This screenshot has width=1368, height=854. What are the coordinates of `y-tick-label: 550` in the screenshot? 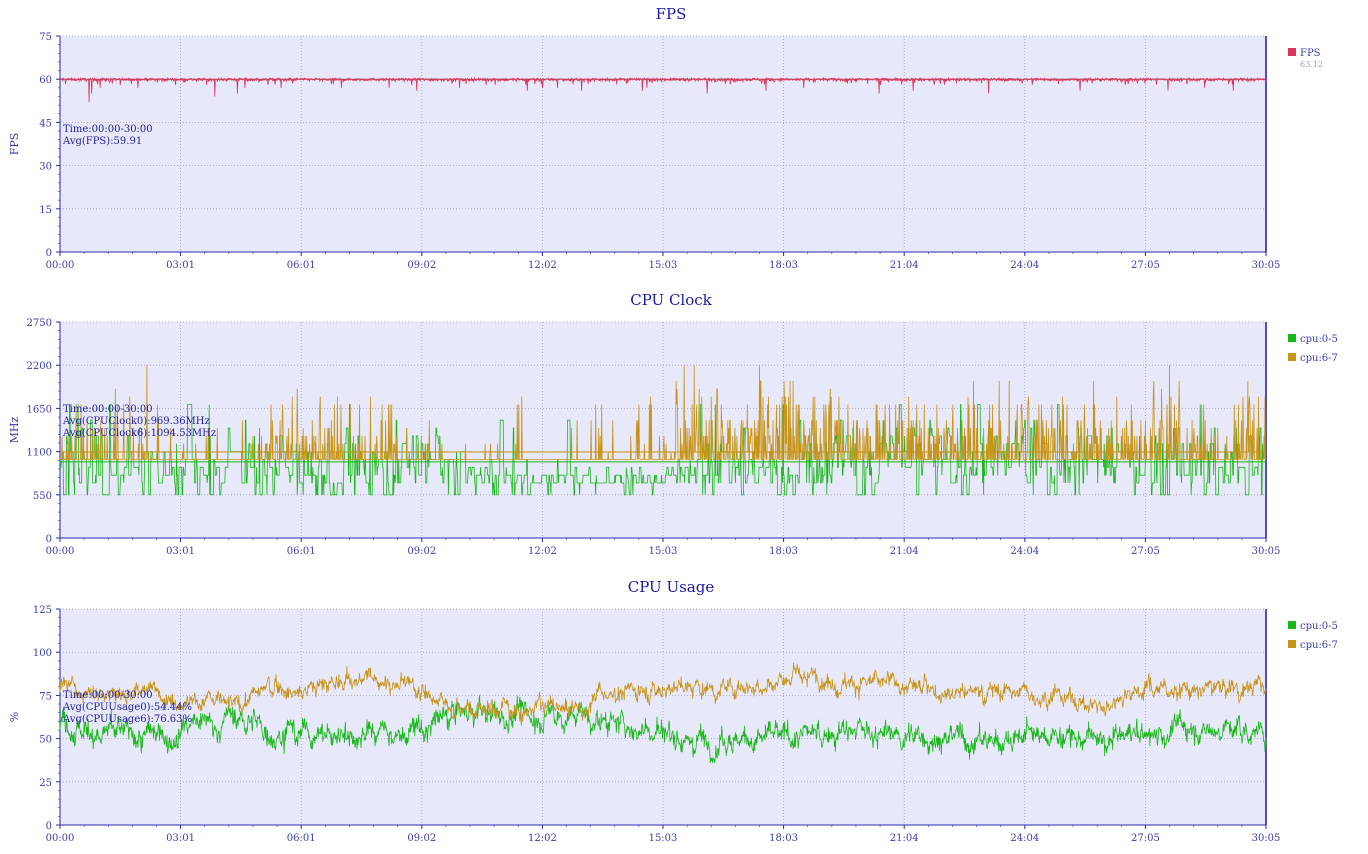 It's located at (42, 496).